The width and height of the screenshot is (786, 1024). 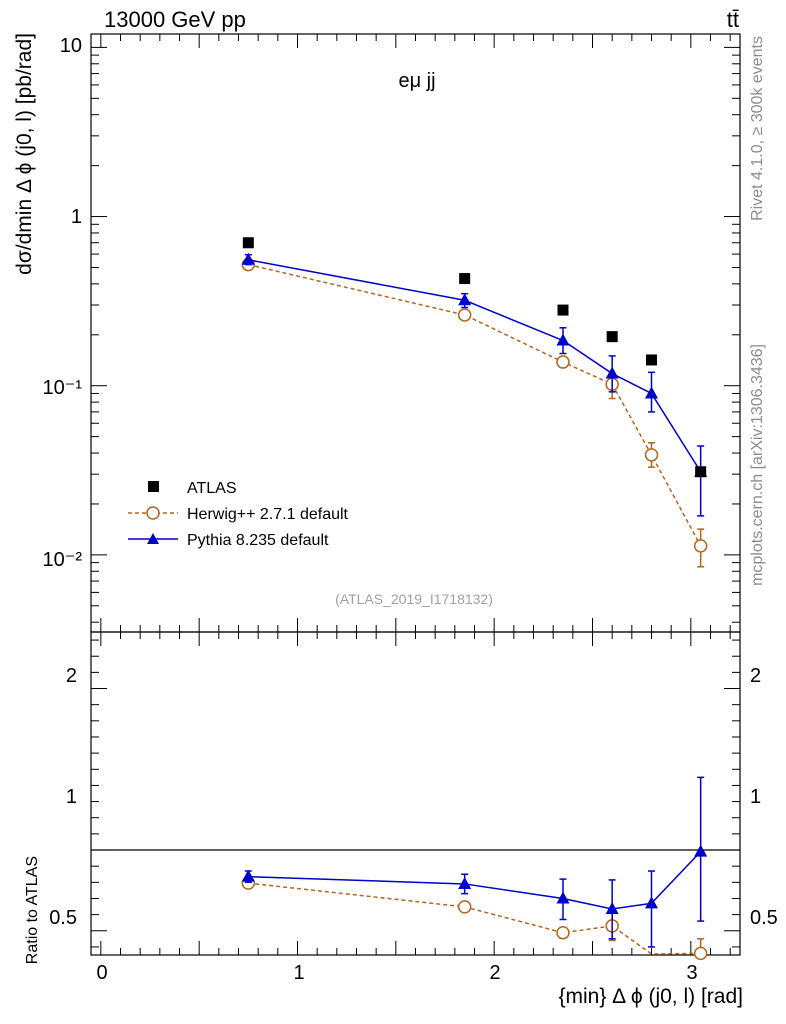 What do you see at coordinates (32, 910) in the screenshot?
I see `ratio-y-axis-label: Ratio to ATLAS` at bounding box center [32, 910].